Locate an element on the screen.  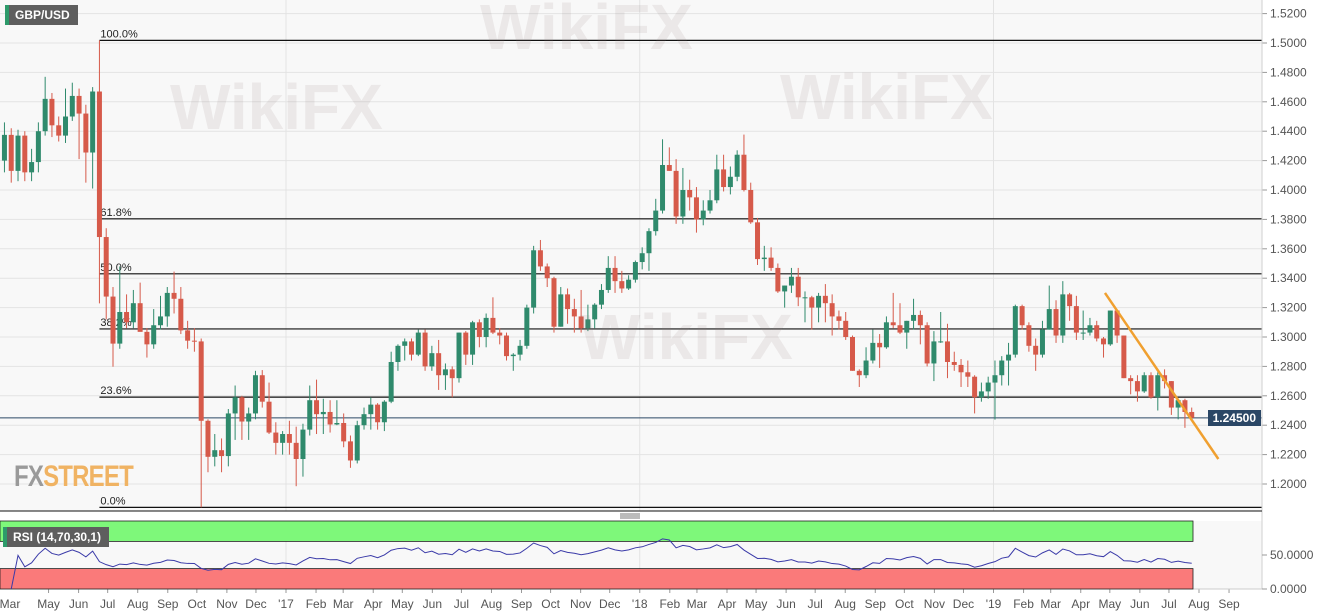
x-tick-label: Jun is located at coordinates (1139, 604).